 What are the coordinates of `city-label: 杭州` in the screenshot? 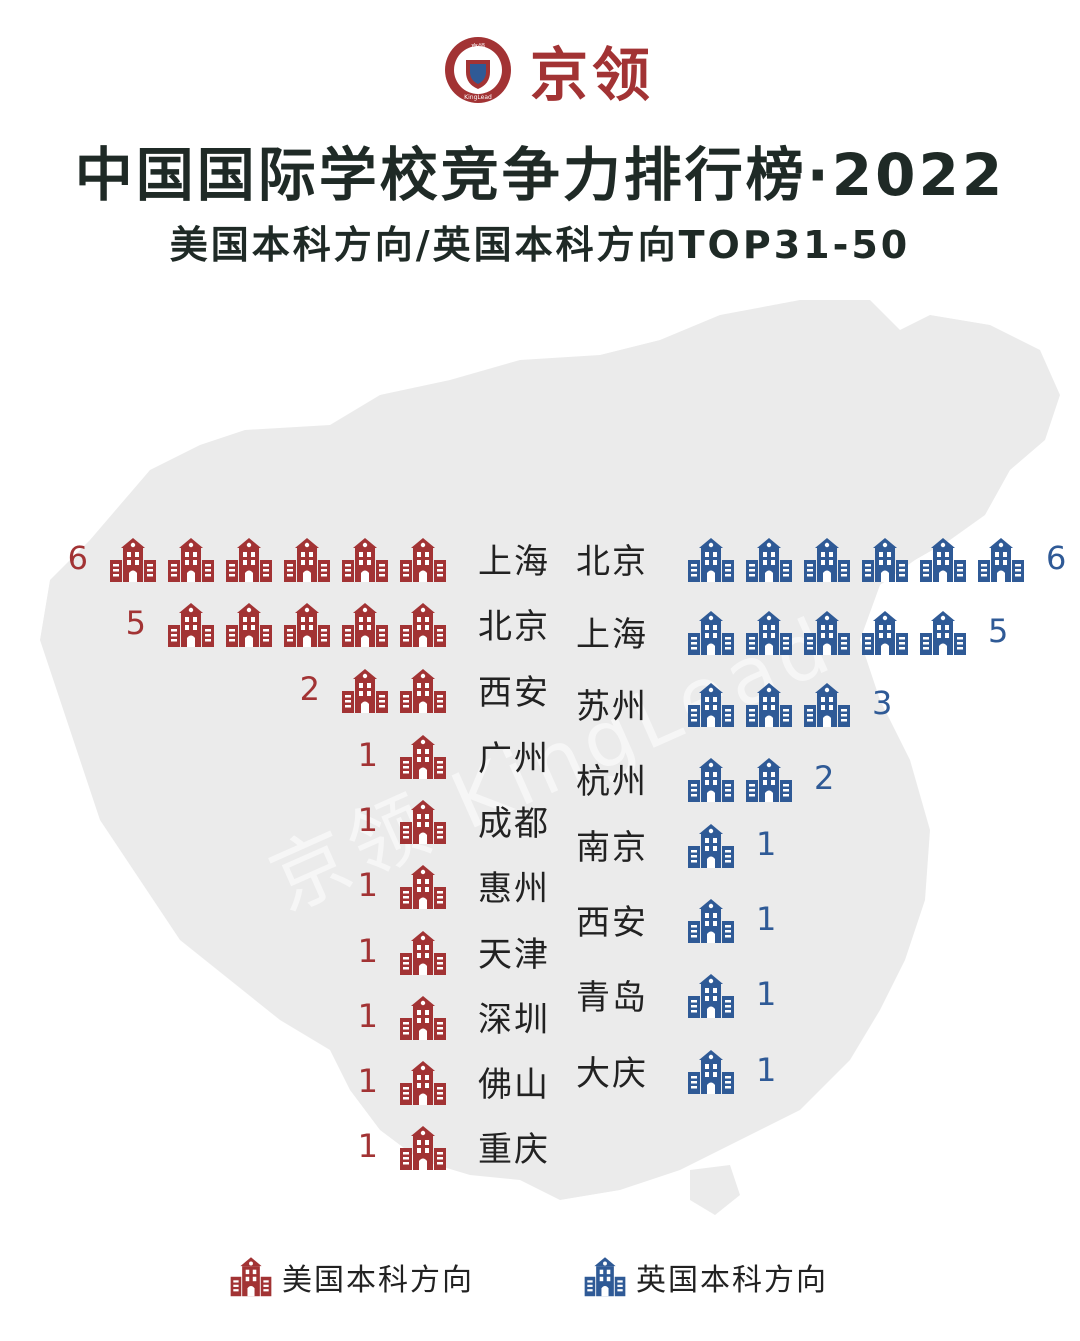 It's located at (612, 781).